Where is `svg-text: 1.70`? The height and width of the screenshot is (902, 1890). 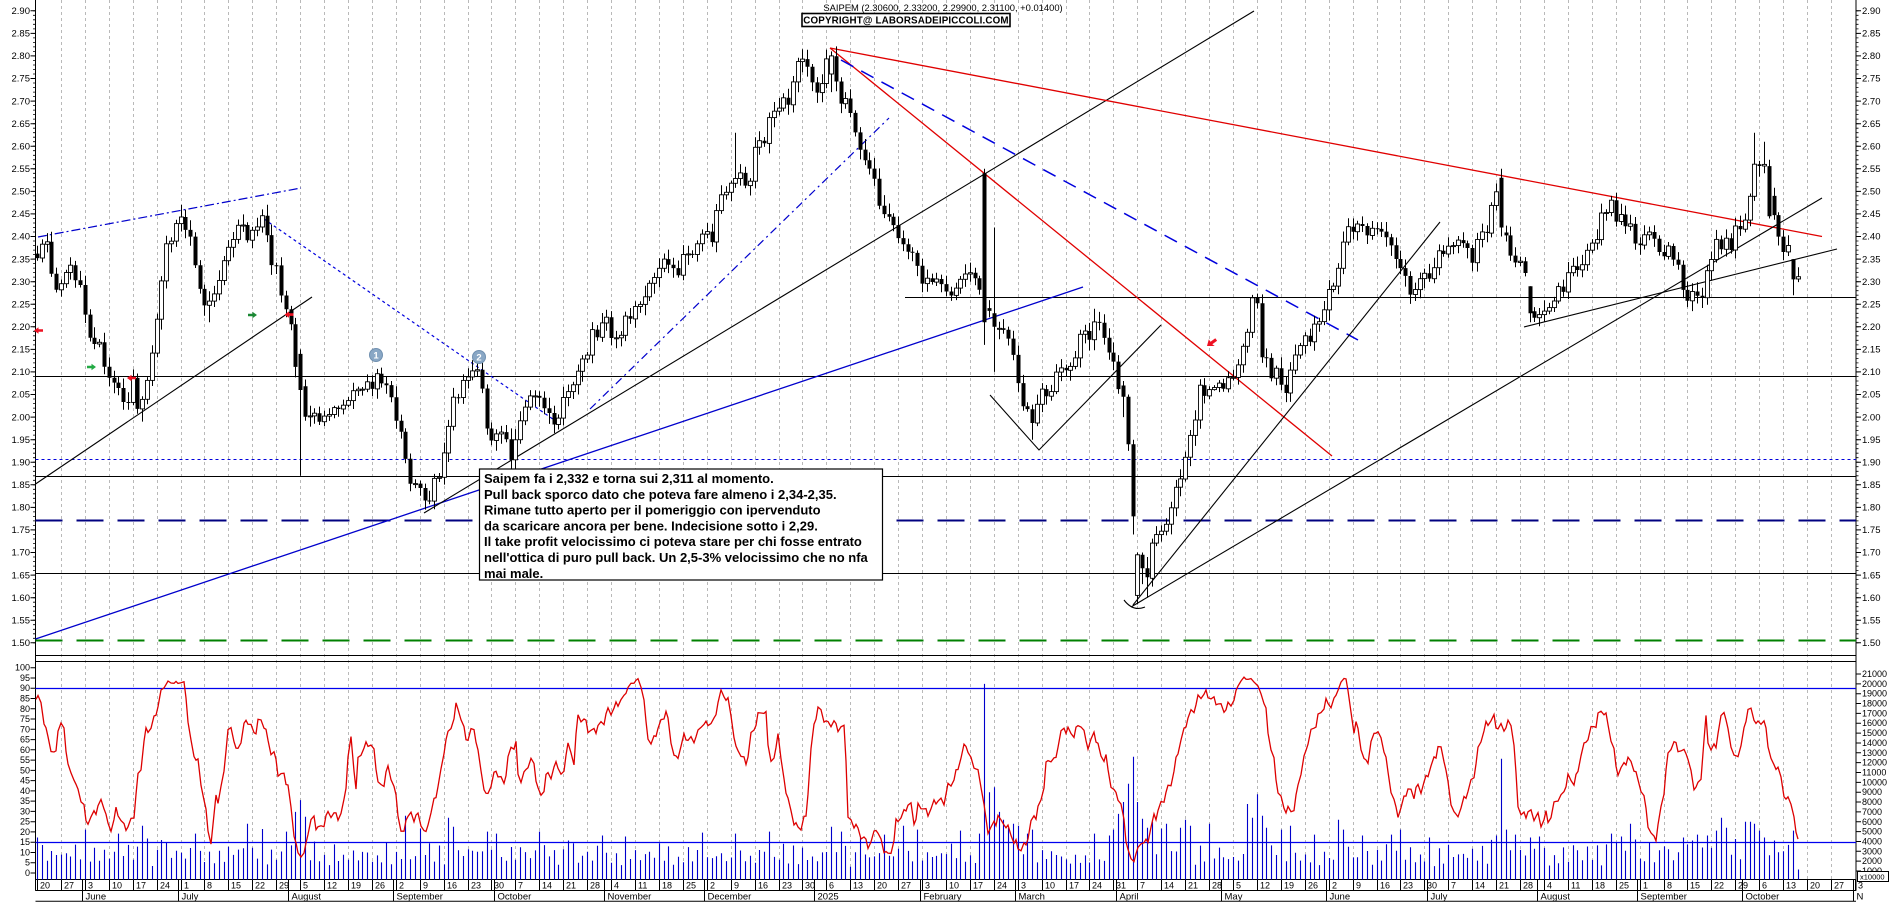 svg-text: 1.70 is located at coordinates (1871, 553).